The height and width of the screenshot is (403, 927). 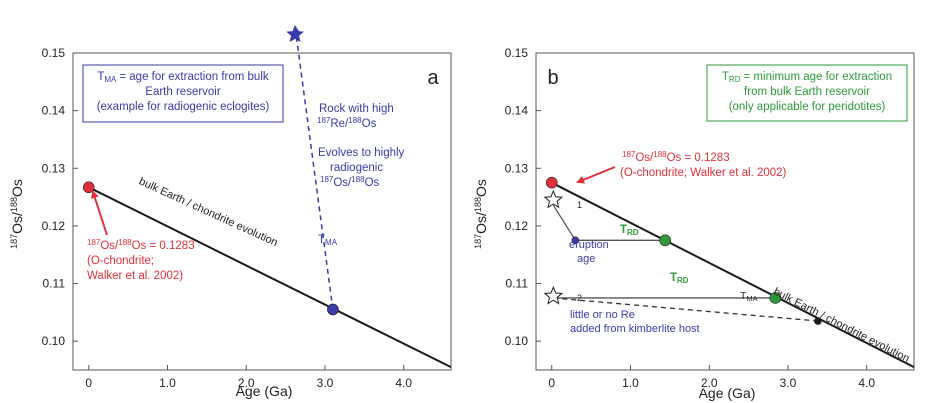 What do you see at coordinates (135, 276) in the screenshot?
I see `annotation-red-line-3: Walker et al. 2002)` at bounding box center [135, 276].